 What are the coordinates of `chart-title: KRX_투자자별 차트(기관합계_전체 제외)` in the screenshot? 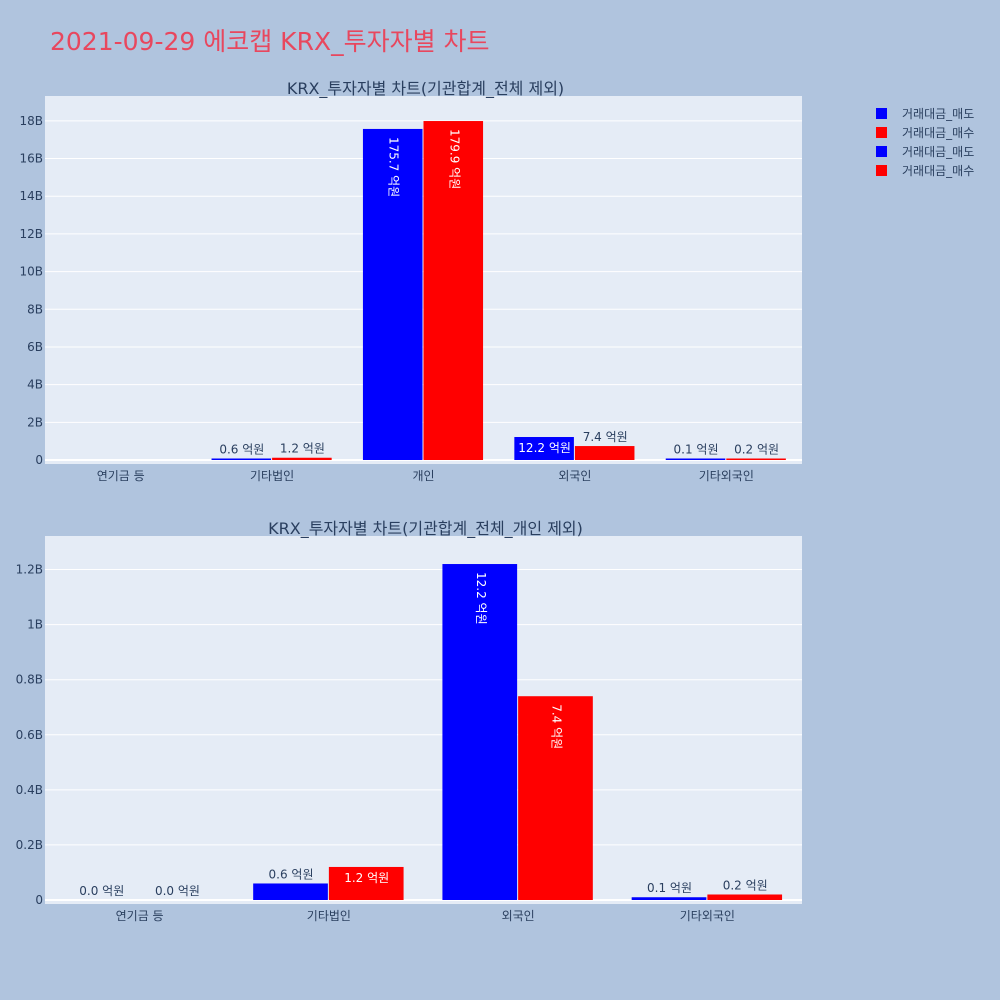 It's located at (425, 89).